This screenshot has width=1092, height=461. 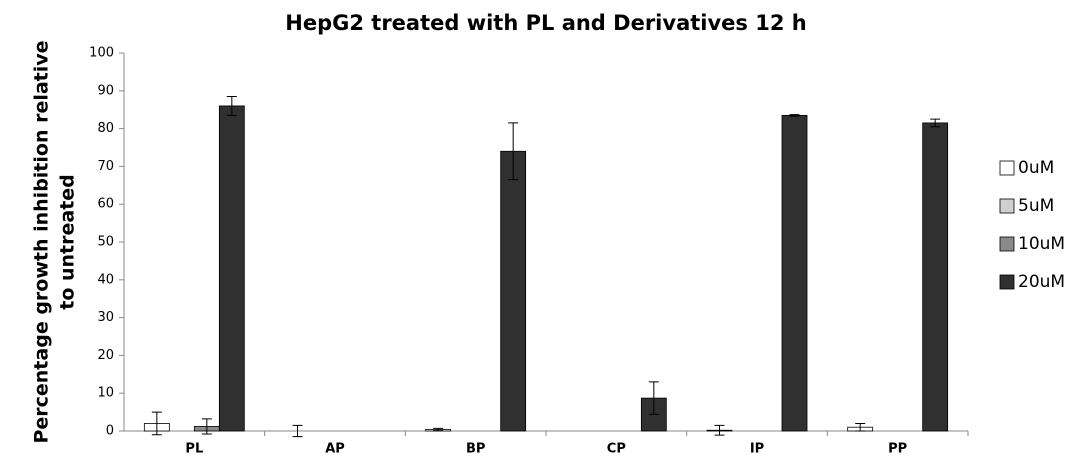 What do you see at coordinates (105, 317) in the screenshot?
I see `y-tick-label: 30` at bounding box center [105, 317].